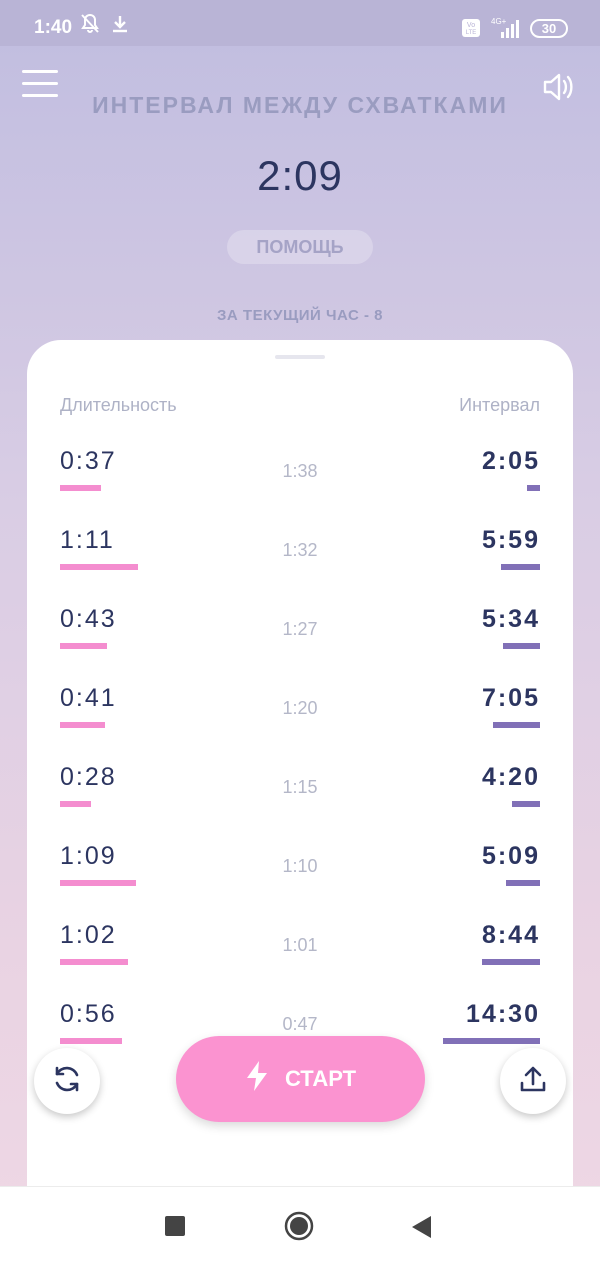 The image size is (600, 1265). I want to click on table-row: 1:11 1:32 5:59, so click(300, 565).